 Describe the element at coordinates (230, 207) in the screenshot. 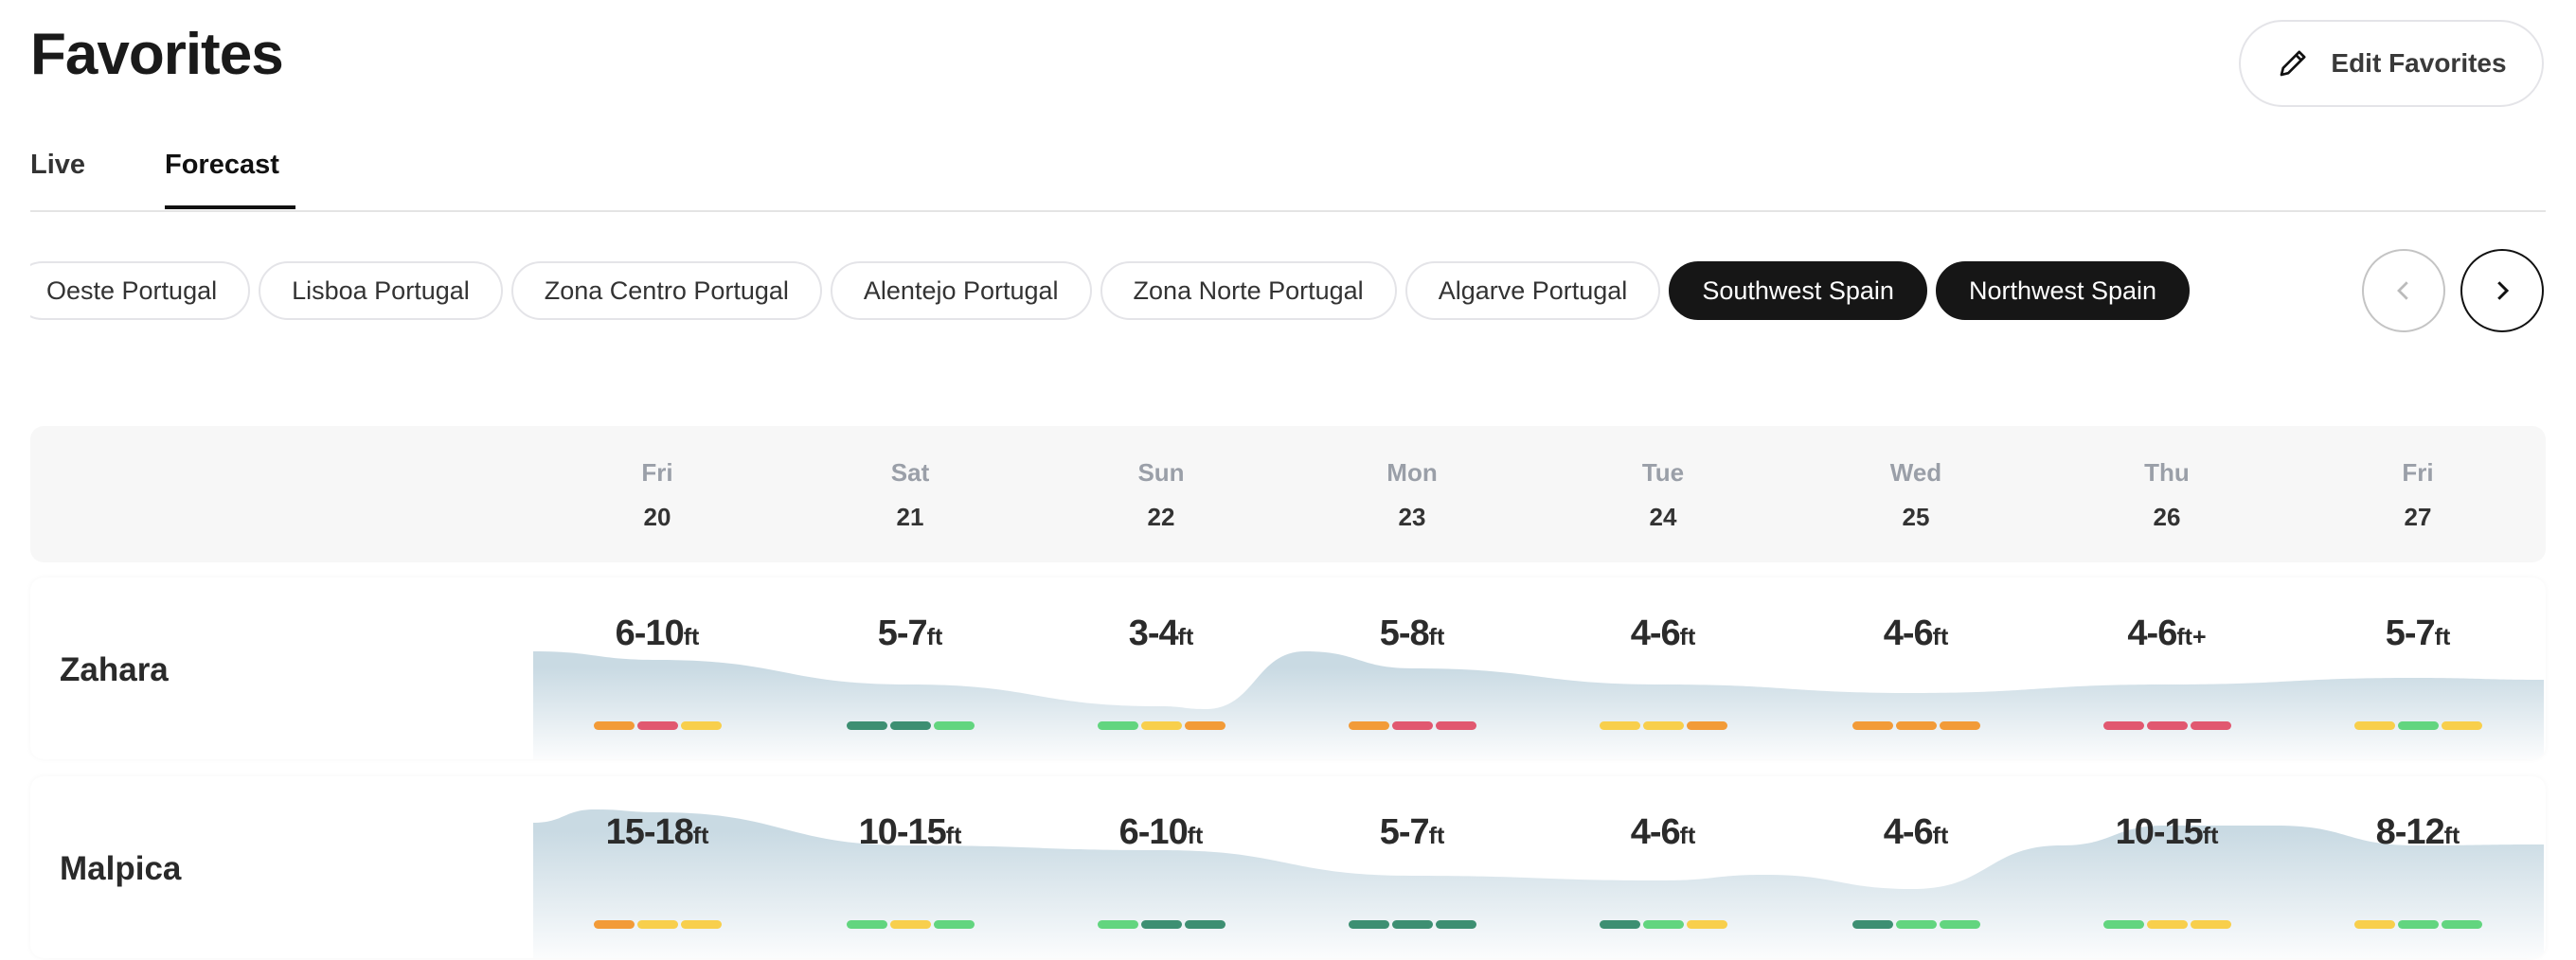

I see `active-tab-indicator` at that location.